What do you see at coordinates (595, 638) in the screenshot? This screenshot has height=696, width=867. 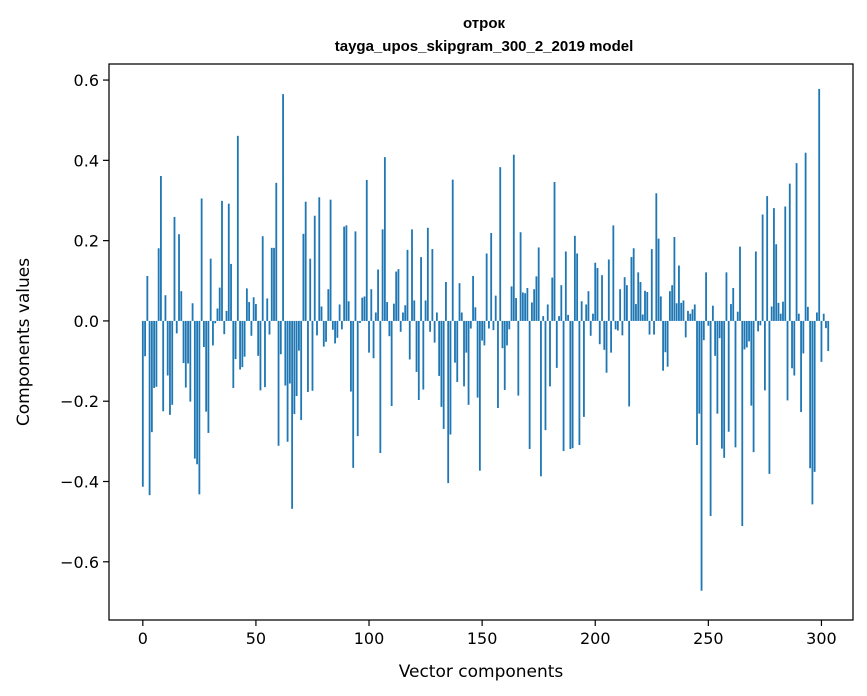 I see `x-tick-label: 200` at bounding box center [595, 638].